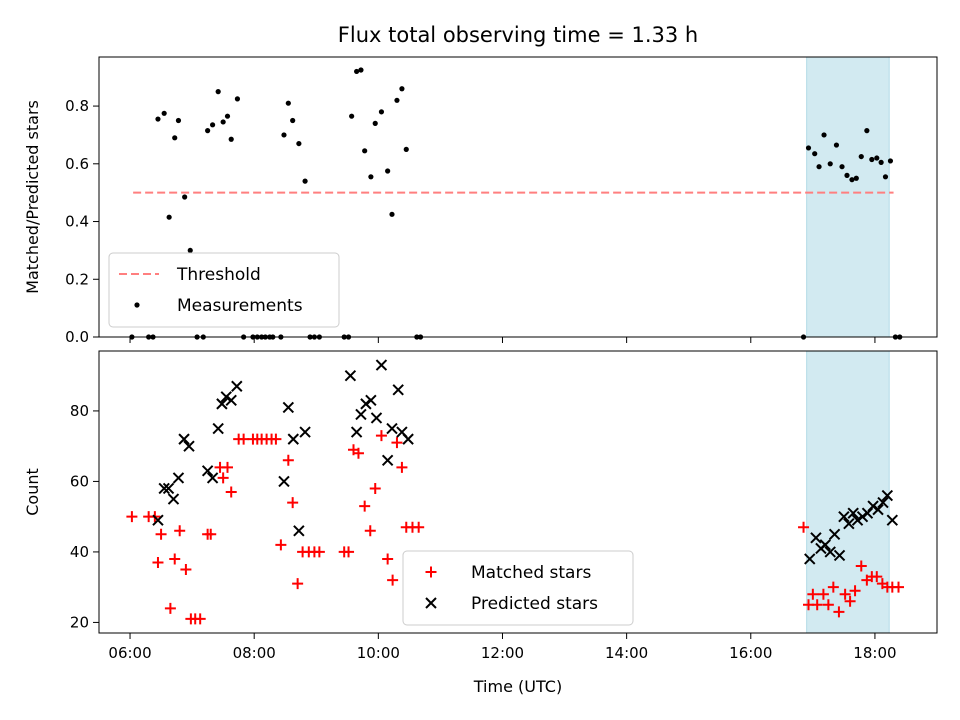 The image size is (960, 720). Describe the element at coordinates (129, 653) in the screenshot. I see `x-tick-label: 06:00` at that location.